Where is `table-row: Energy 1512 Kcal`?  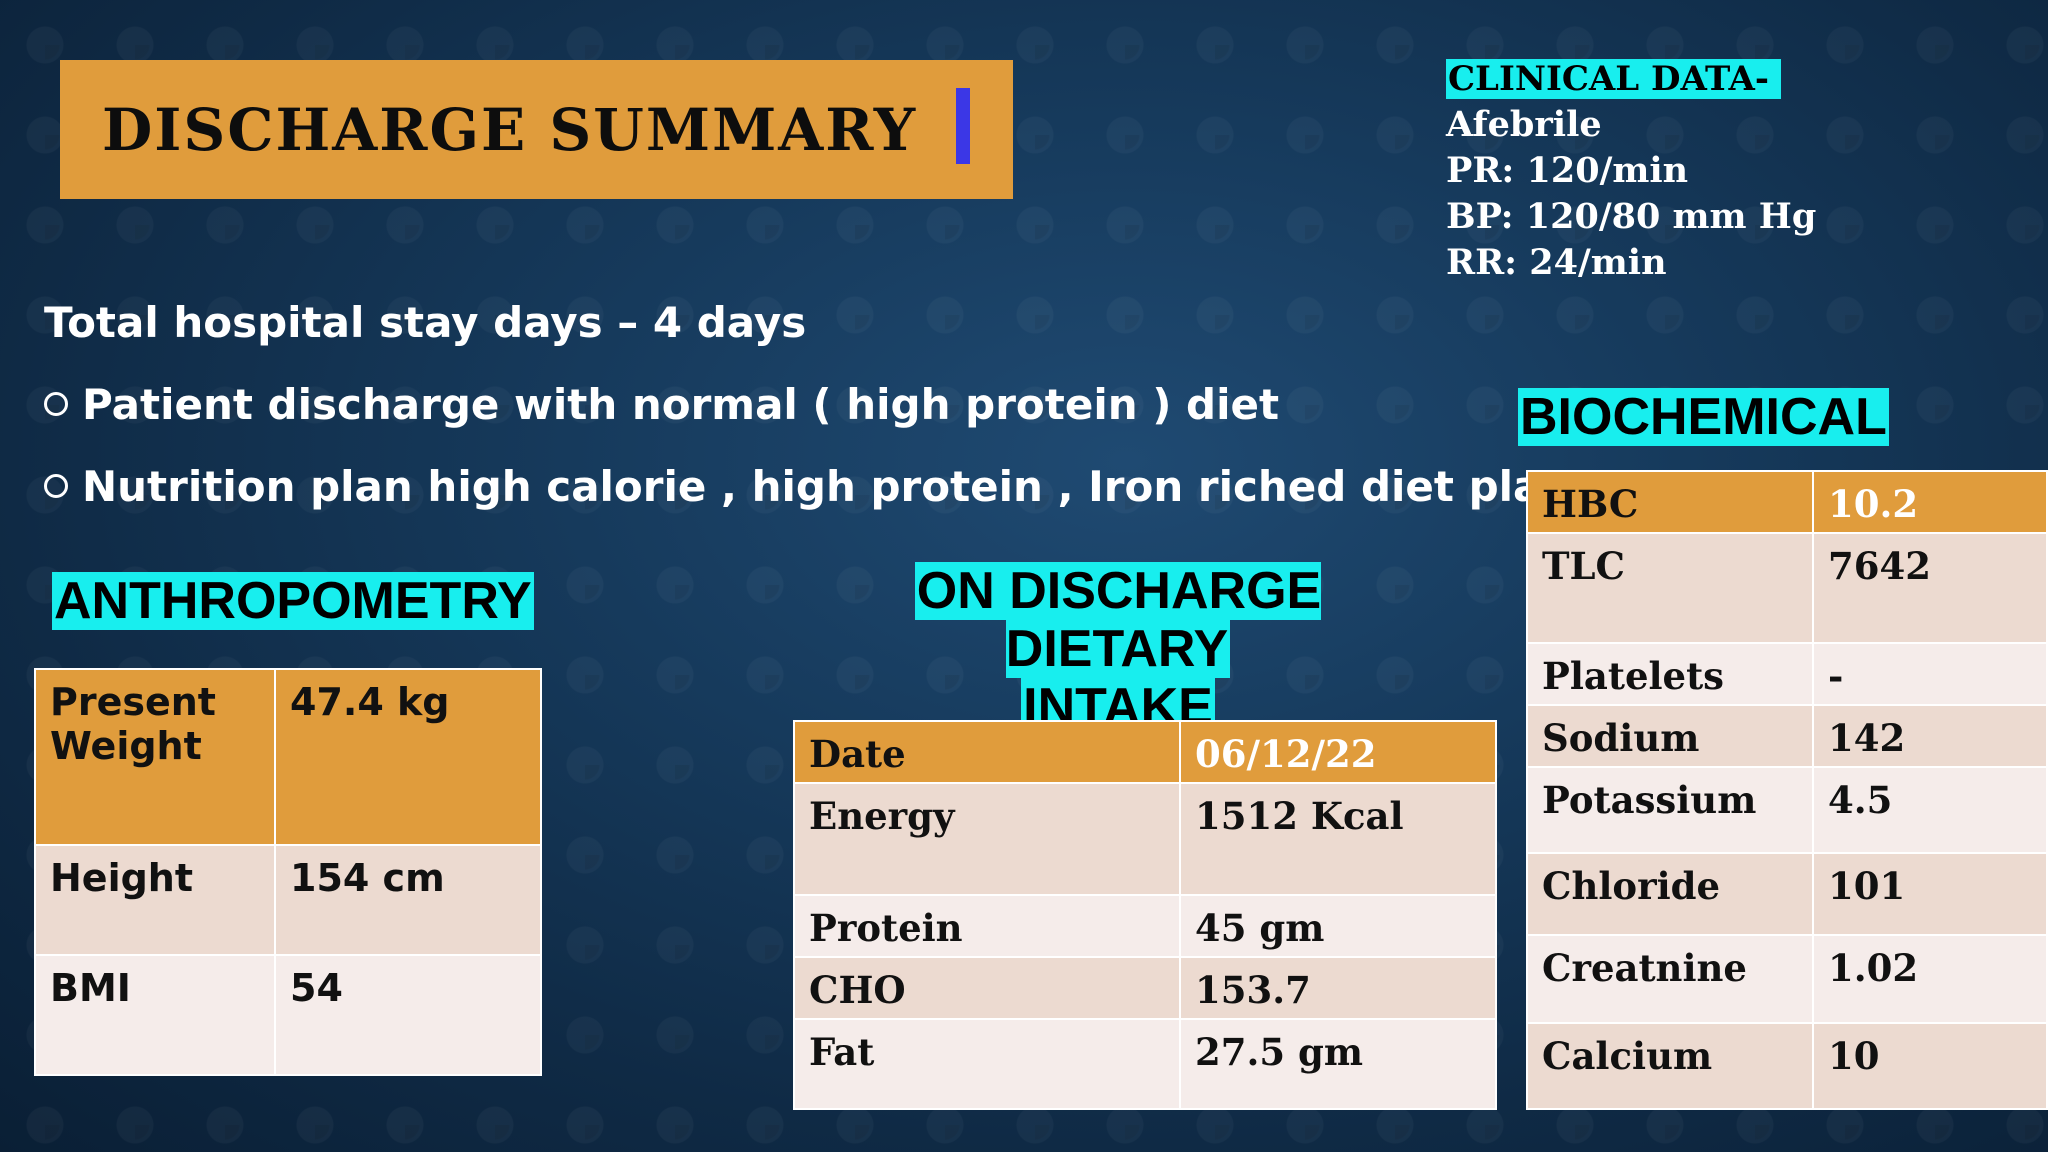 table-row: Energy 1512 Kcal is located at coordinates (1145, 839).